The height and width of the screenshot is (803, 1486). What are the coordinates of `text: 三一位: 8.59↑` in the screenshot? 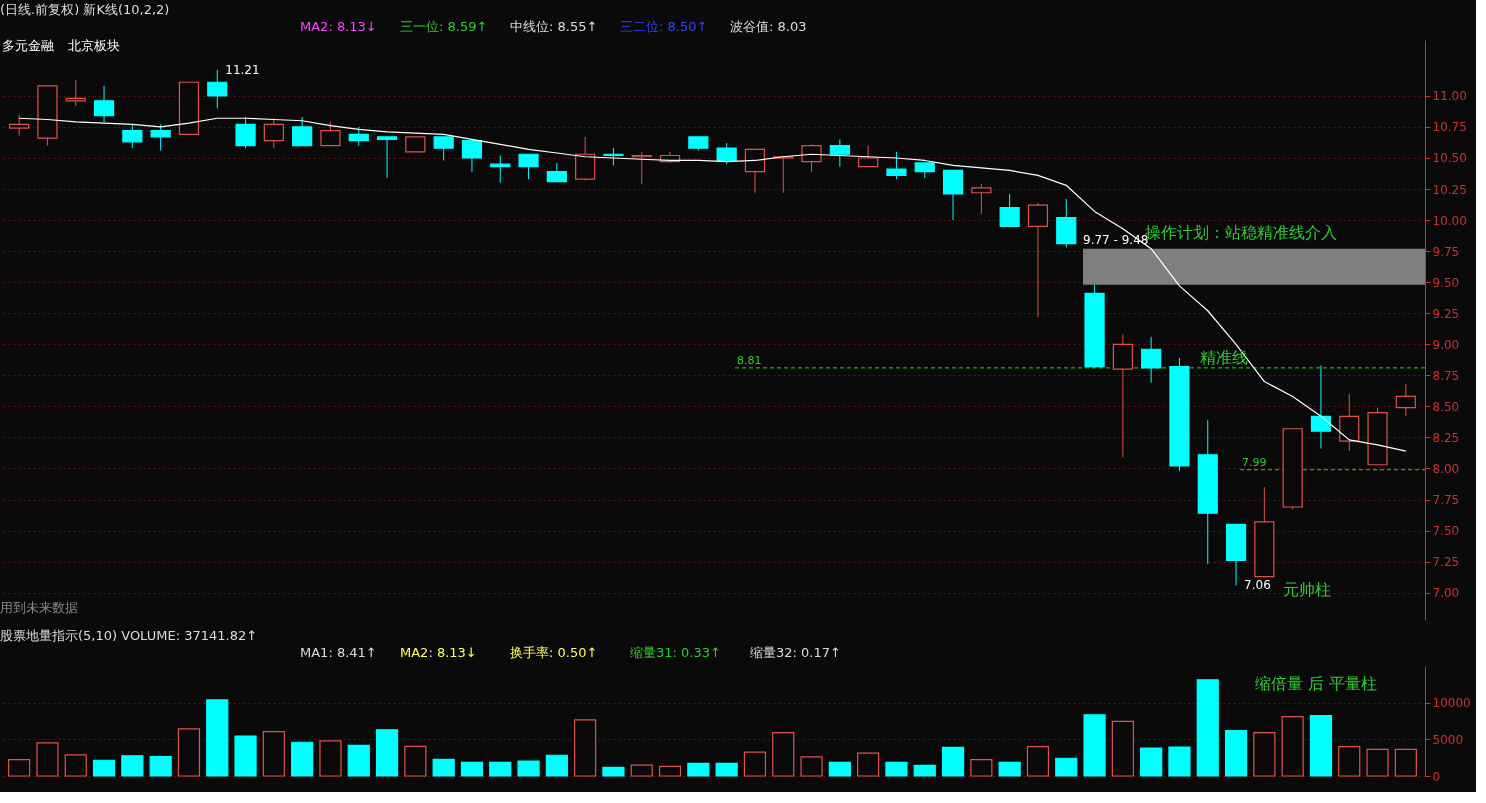 It's located at (444, 26).